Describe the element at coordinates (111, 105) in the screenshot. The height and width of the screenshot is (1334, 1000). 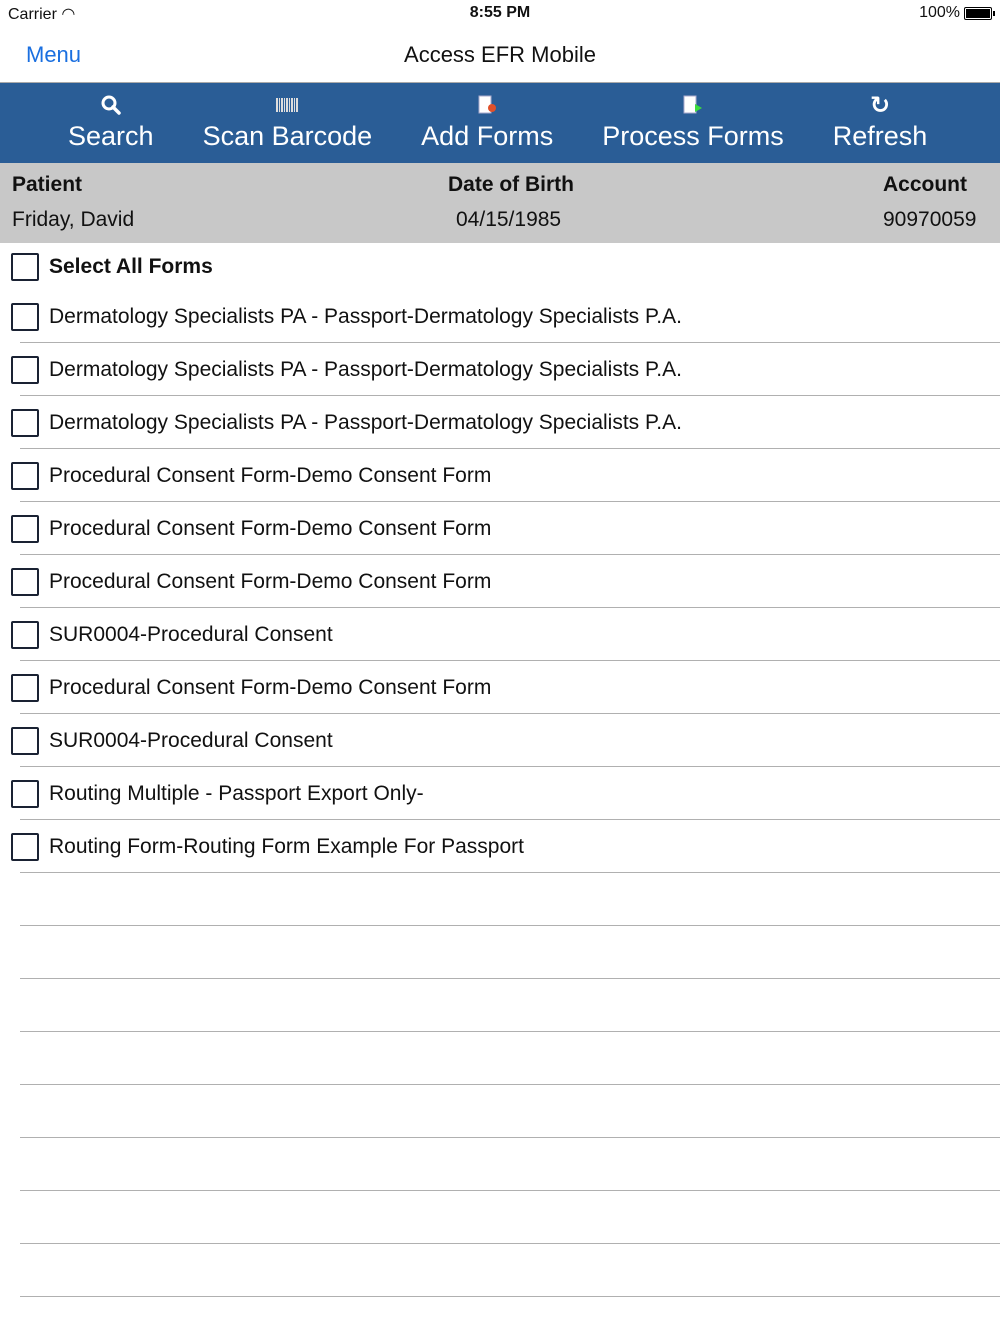
I see `search-icon` at that location.